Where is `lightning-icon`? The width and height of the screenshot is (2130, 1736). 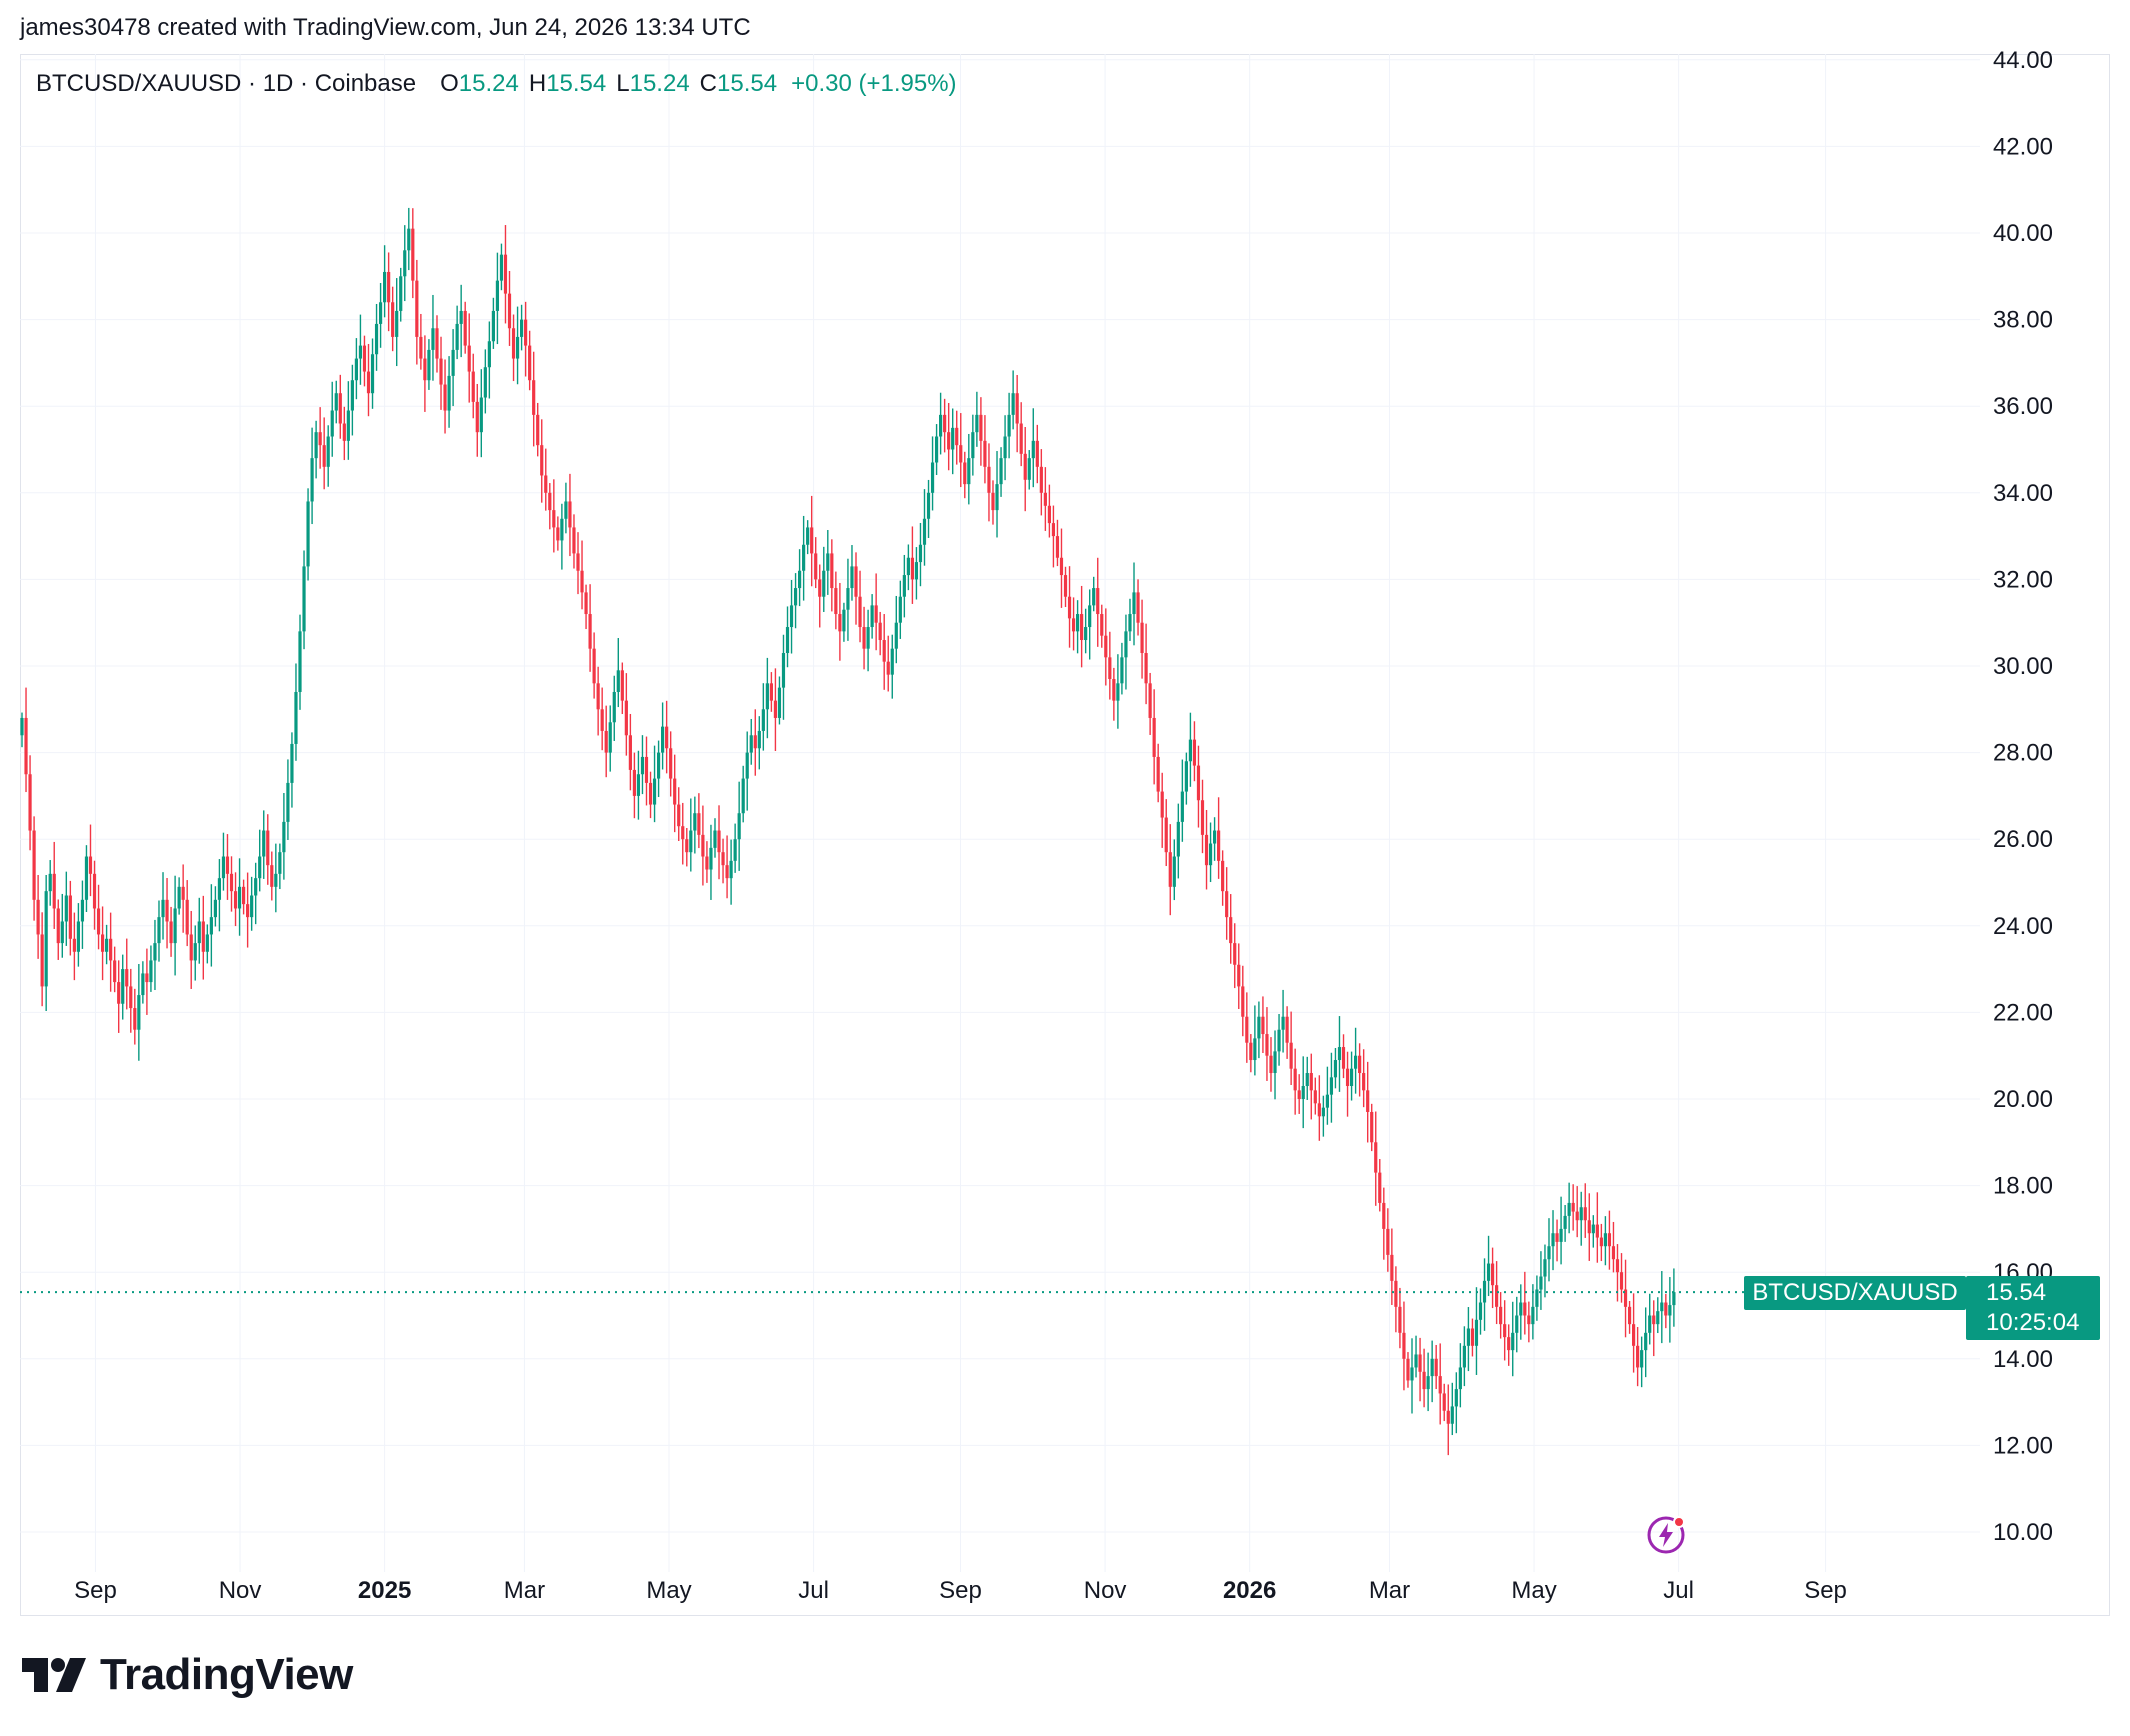 lightning-icon is located at coordinates (1666, 1535).